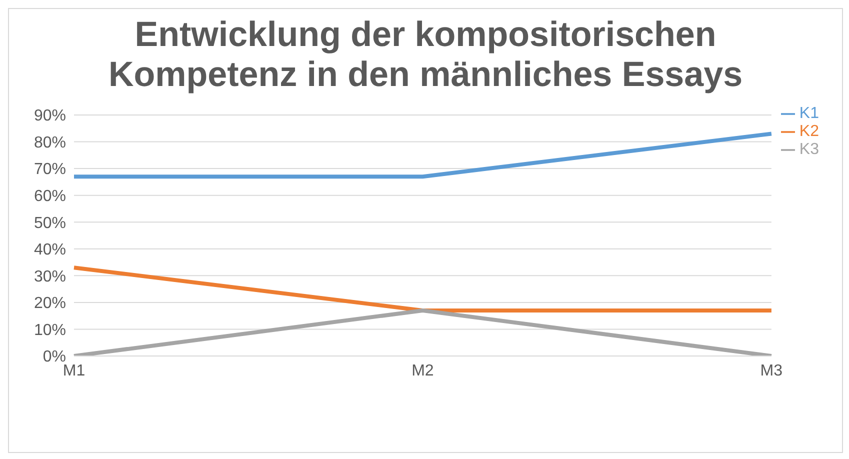 This screenshot has width=849, height=459. Describe the element at coordinates (50, 303) in the screenshot. I see `y-tick-label: 20%` at that location.